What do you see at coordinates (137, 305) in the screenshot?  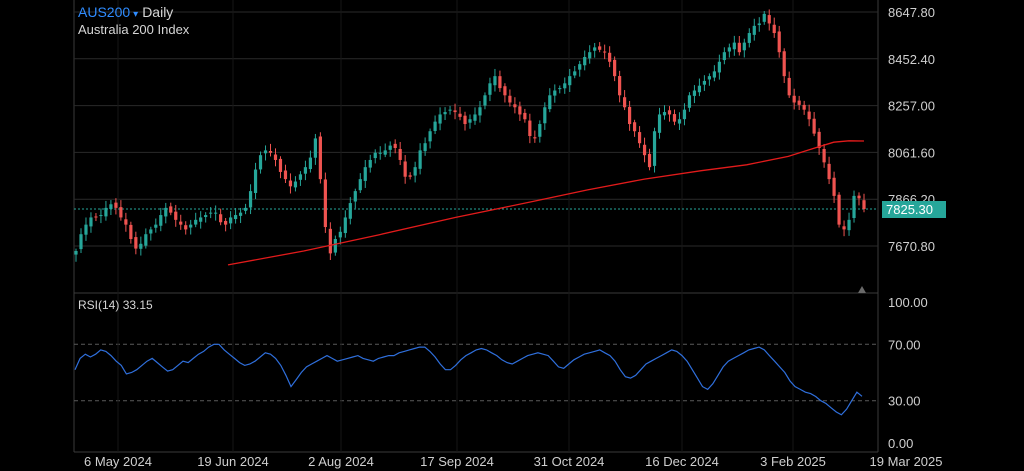 I see `rsi-value: 33.15` at bounding box center [137, 305].